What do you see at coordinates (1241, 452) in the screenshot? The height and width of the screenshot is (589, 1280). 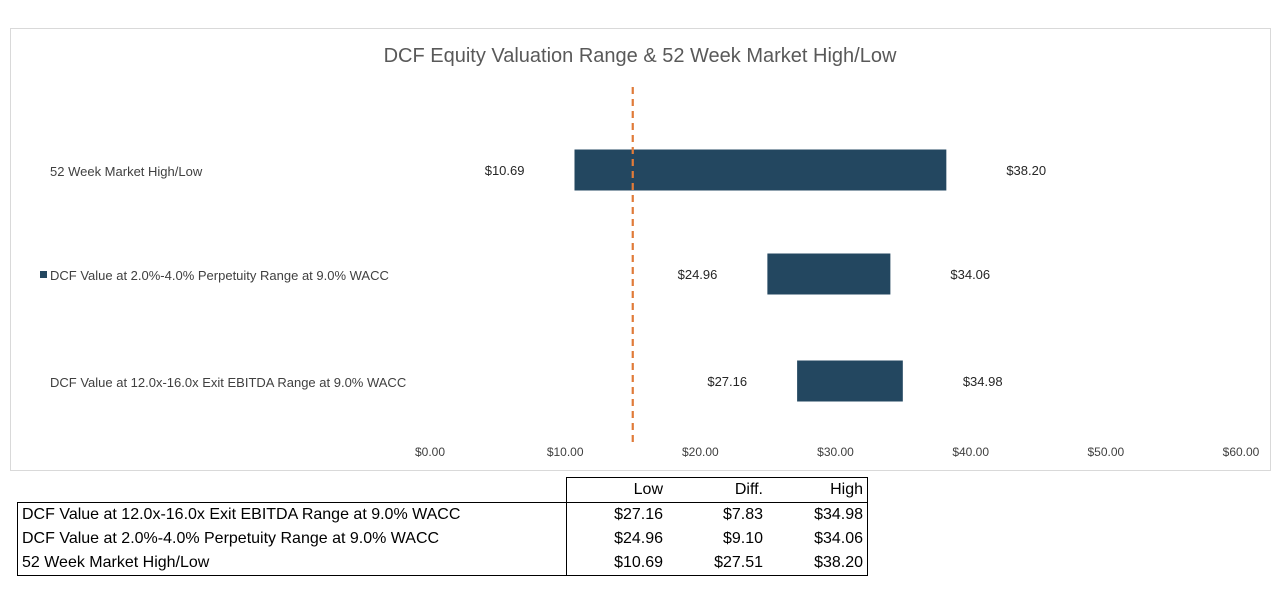 I see `x-tick-label: $60.00` at bounding box center [1241, 452].